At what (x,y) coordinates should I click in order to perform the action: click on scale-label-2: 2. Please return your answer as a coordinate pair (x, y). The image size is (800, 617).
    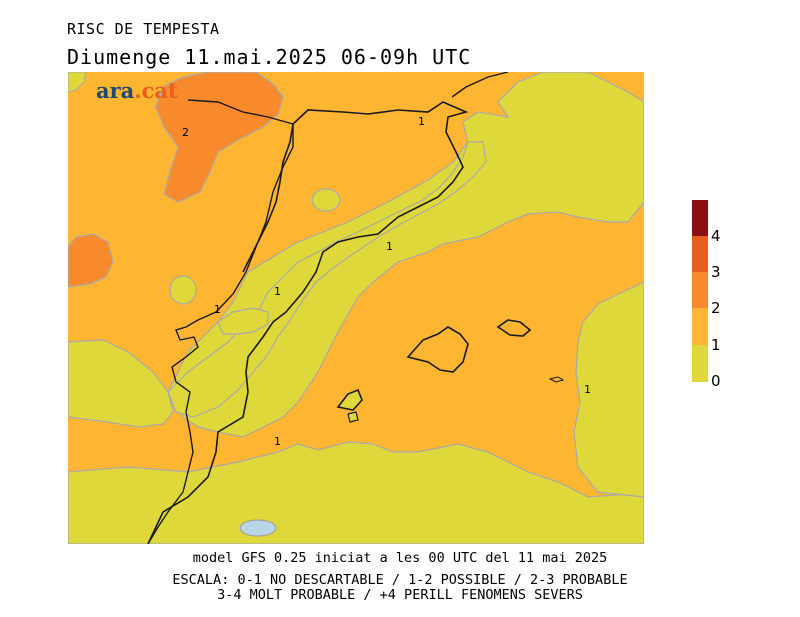
    Looking at the image, I should click on (716, 308).